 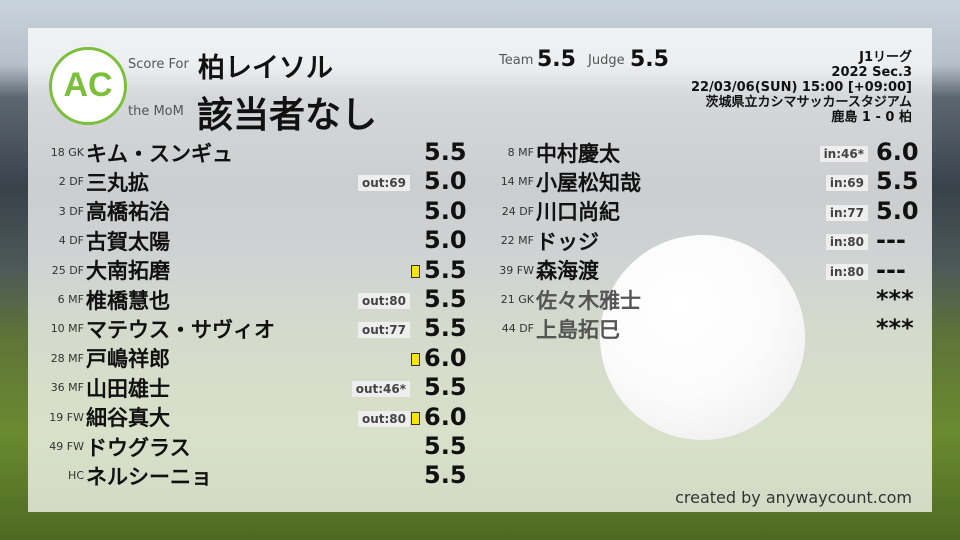 I want to click on score-for-label: Score For, so click(x=158, y=64).